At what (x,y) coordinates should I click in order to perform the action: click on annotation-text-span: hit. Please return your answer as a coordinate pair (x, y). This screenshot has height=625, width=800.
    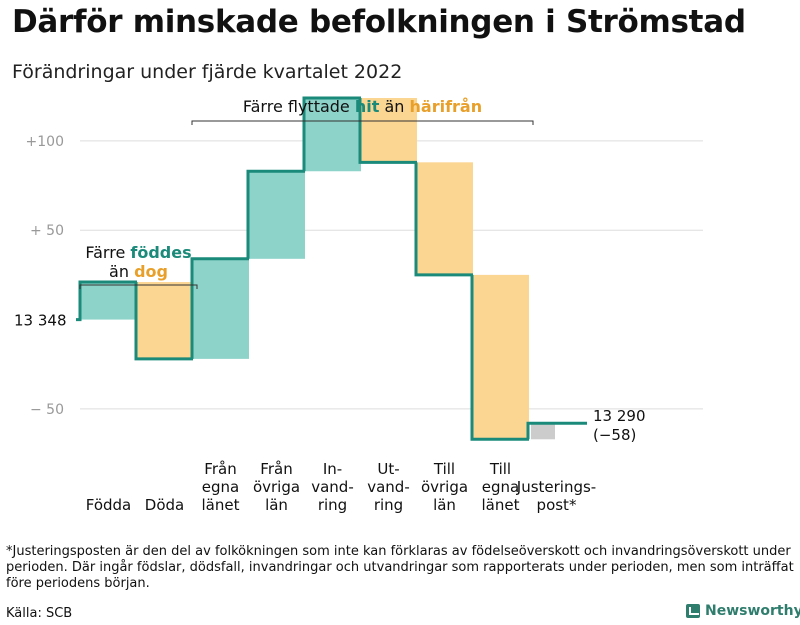
    Looking at the image, I should click on (367, 106).